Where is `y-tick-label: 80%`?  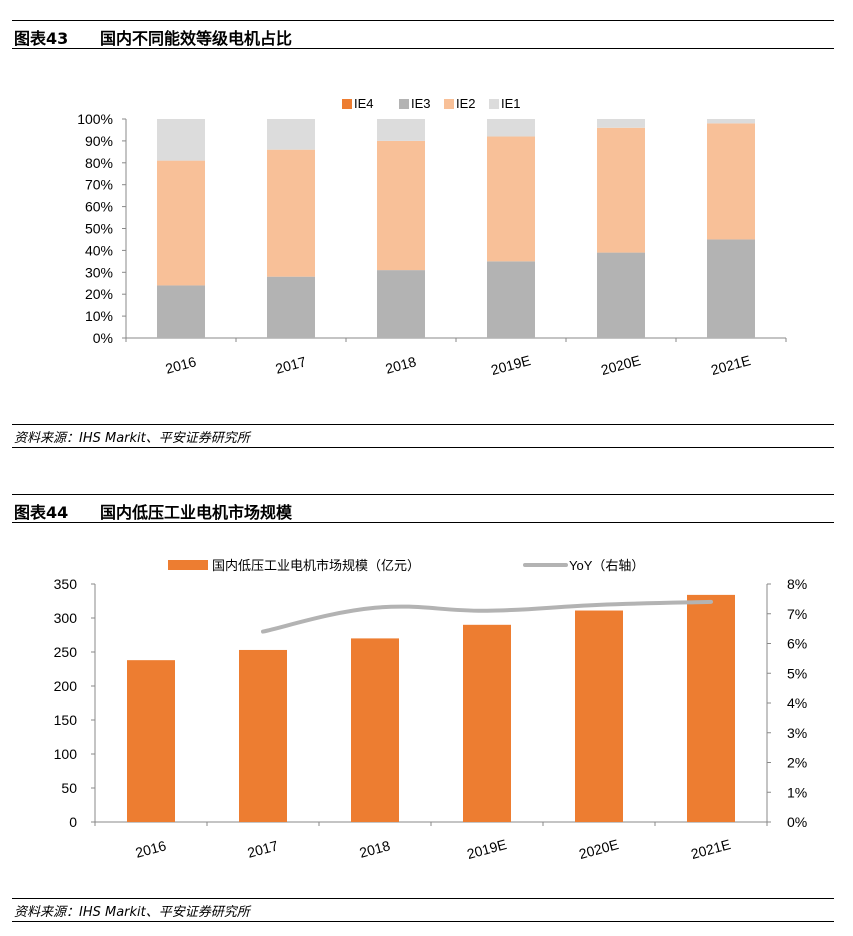 y-tick-label: 80% is located at coordinates (99, 163).